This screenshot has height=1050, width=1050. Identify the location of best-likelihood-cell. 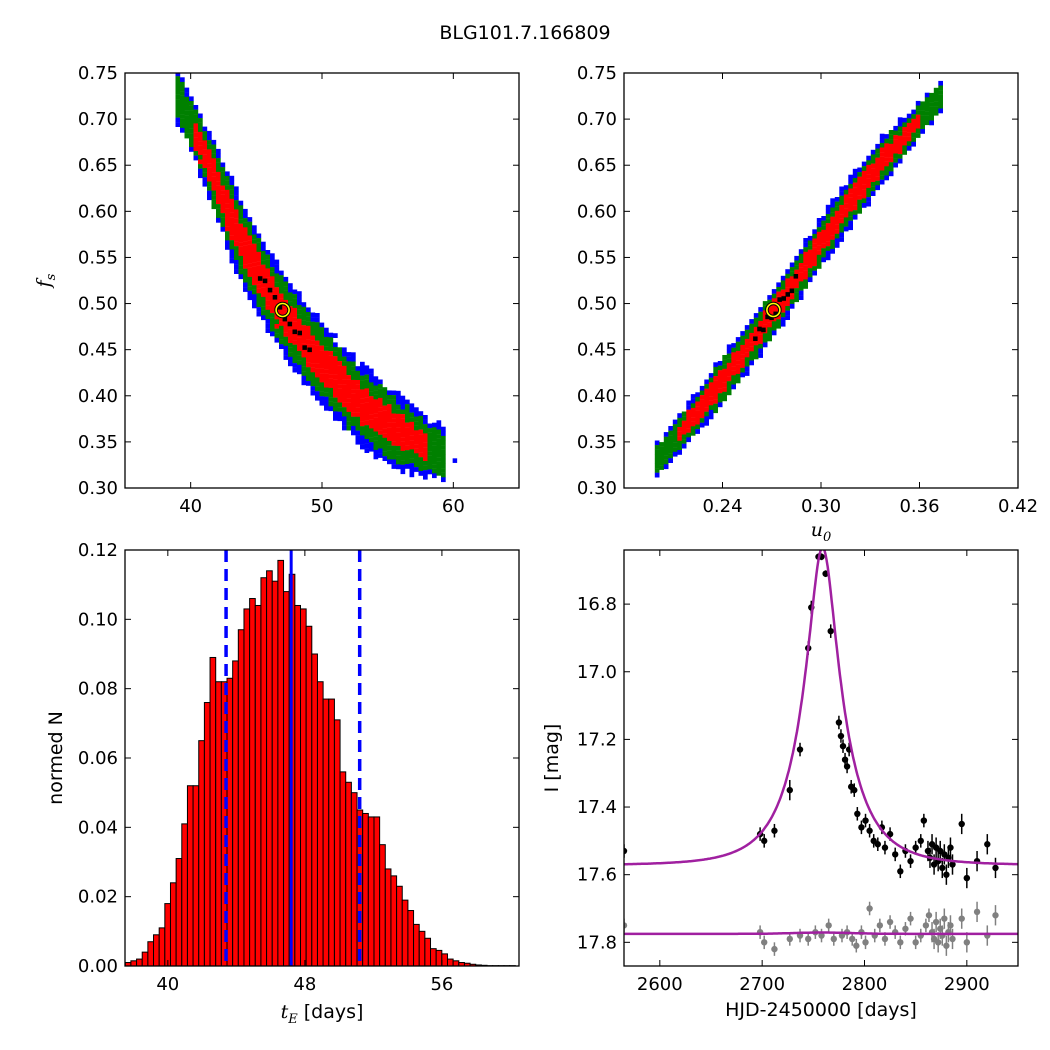
(270, 290).